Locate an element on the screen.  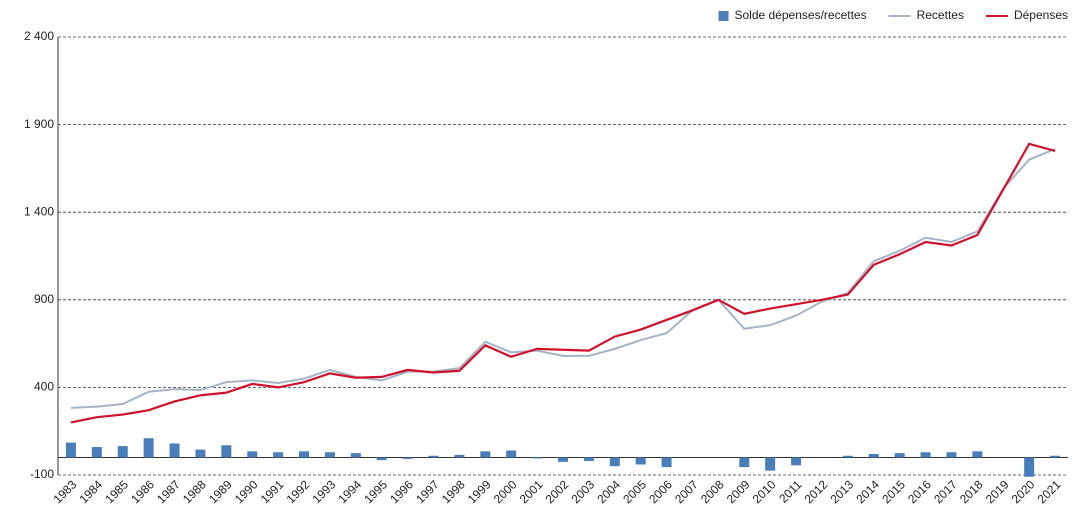
x-tick-label: 2009 is located at coordinates (738, 491).